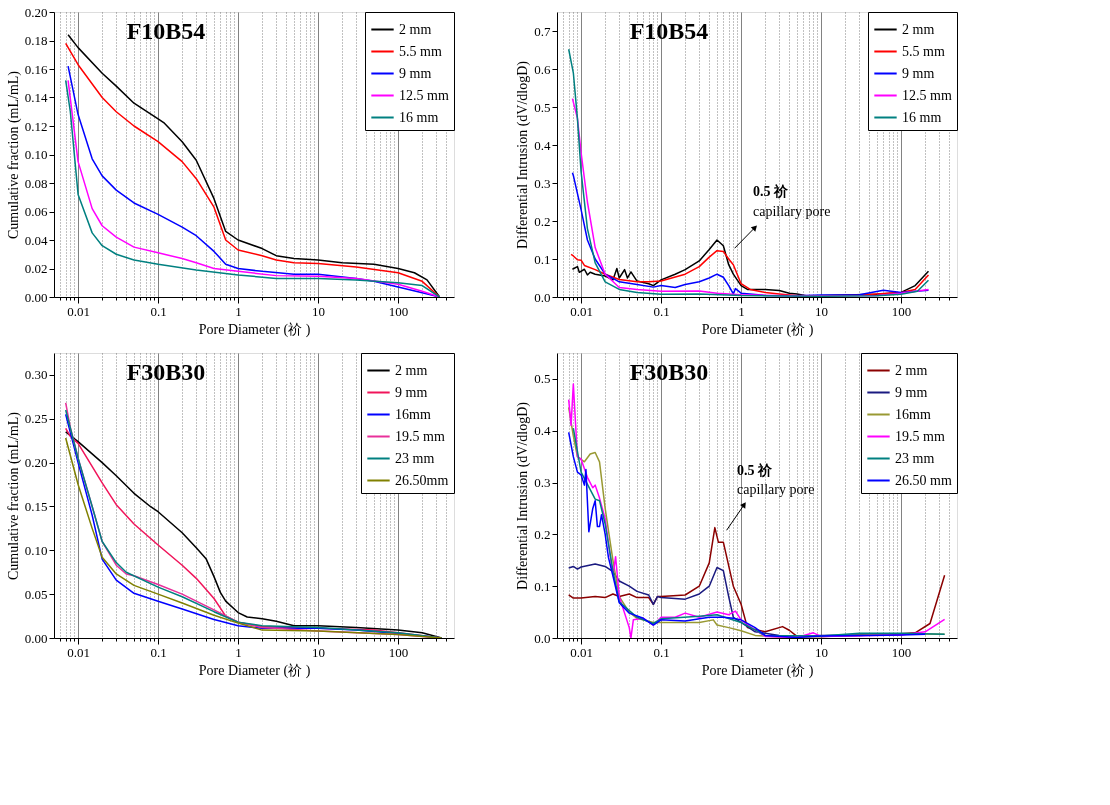  Describe the element at coordinates (36, 183) in the screenshot. I see `y-tick-label: 0.08` at that location.